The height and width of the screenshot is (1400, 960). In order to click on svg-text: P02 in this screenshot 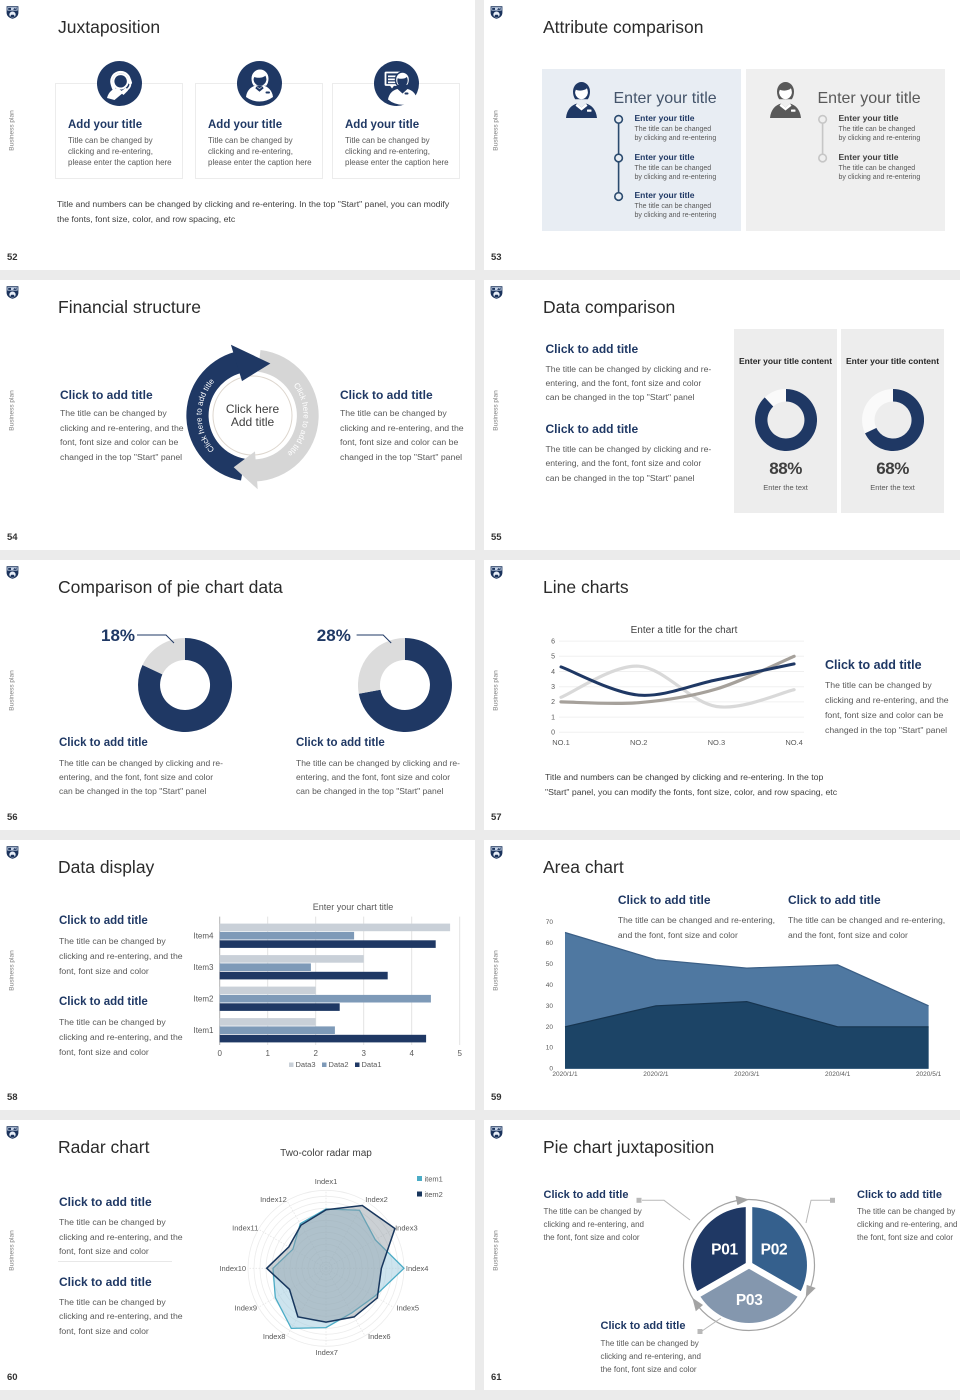, I will do `click(774, 1250)`.